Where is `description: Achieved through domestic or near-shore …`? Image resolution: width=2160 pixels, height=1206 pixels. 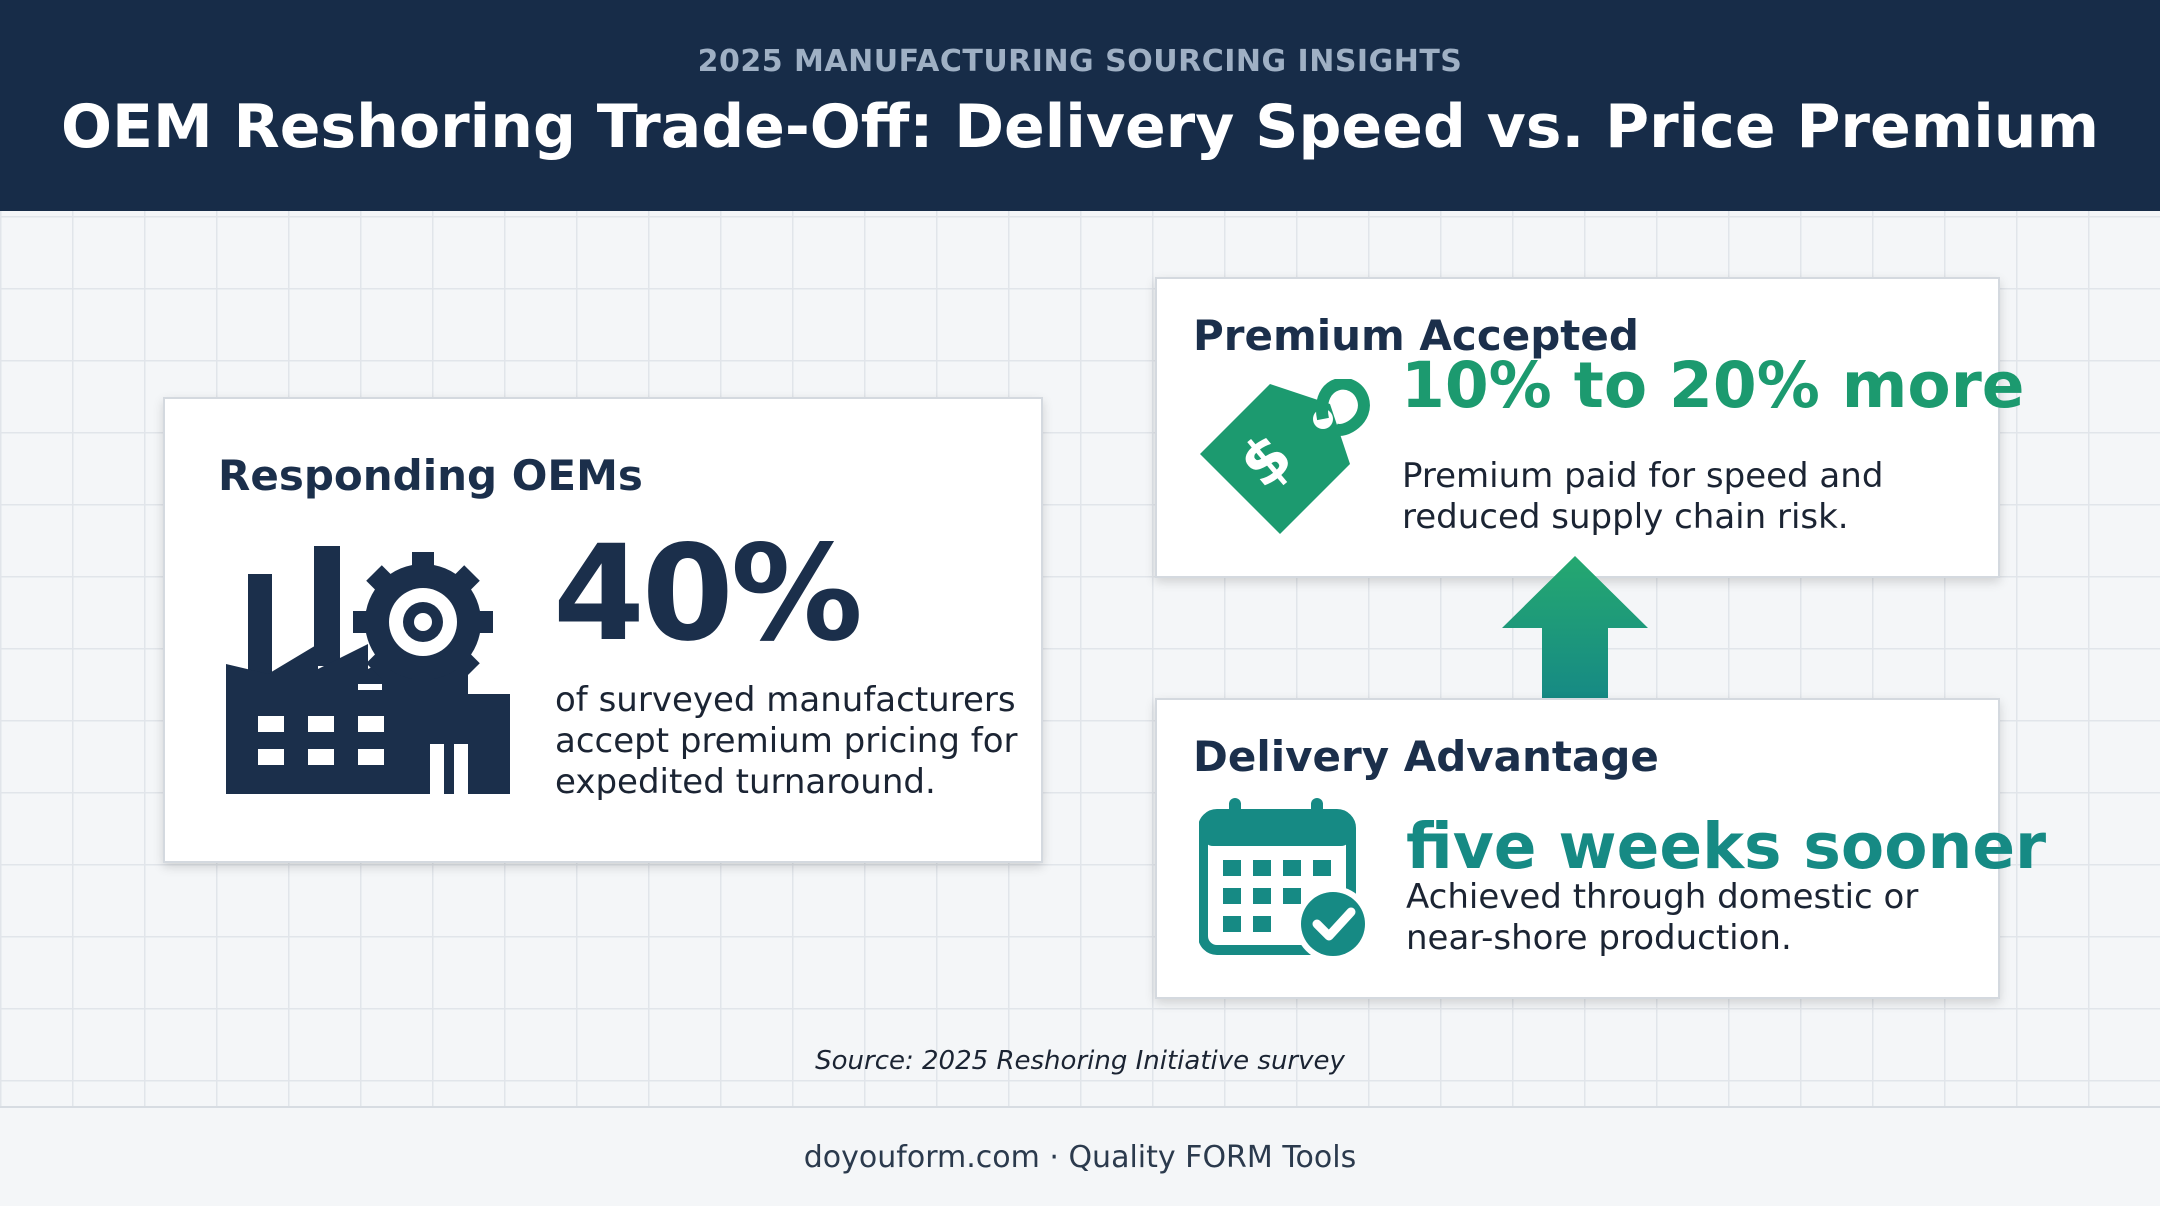 description: Achieved through domestic or near-shore … is located at coordinates (1662, 918).